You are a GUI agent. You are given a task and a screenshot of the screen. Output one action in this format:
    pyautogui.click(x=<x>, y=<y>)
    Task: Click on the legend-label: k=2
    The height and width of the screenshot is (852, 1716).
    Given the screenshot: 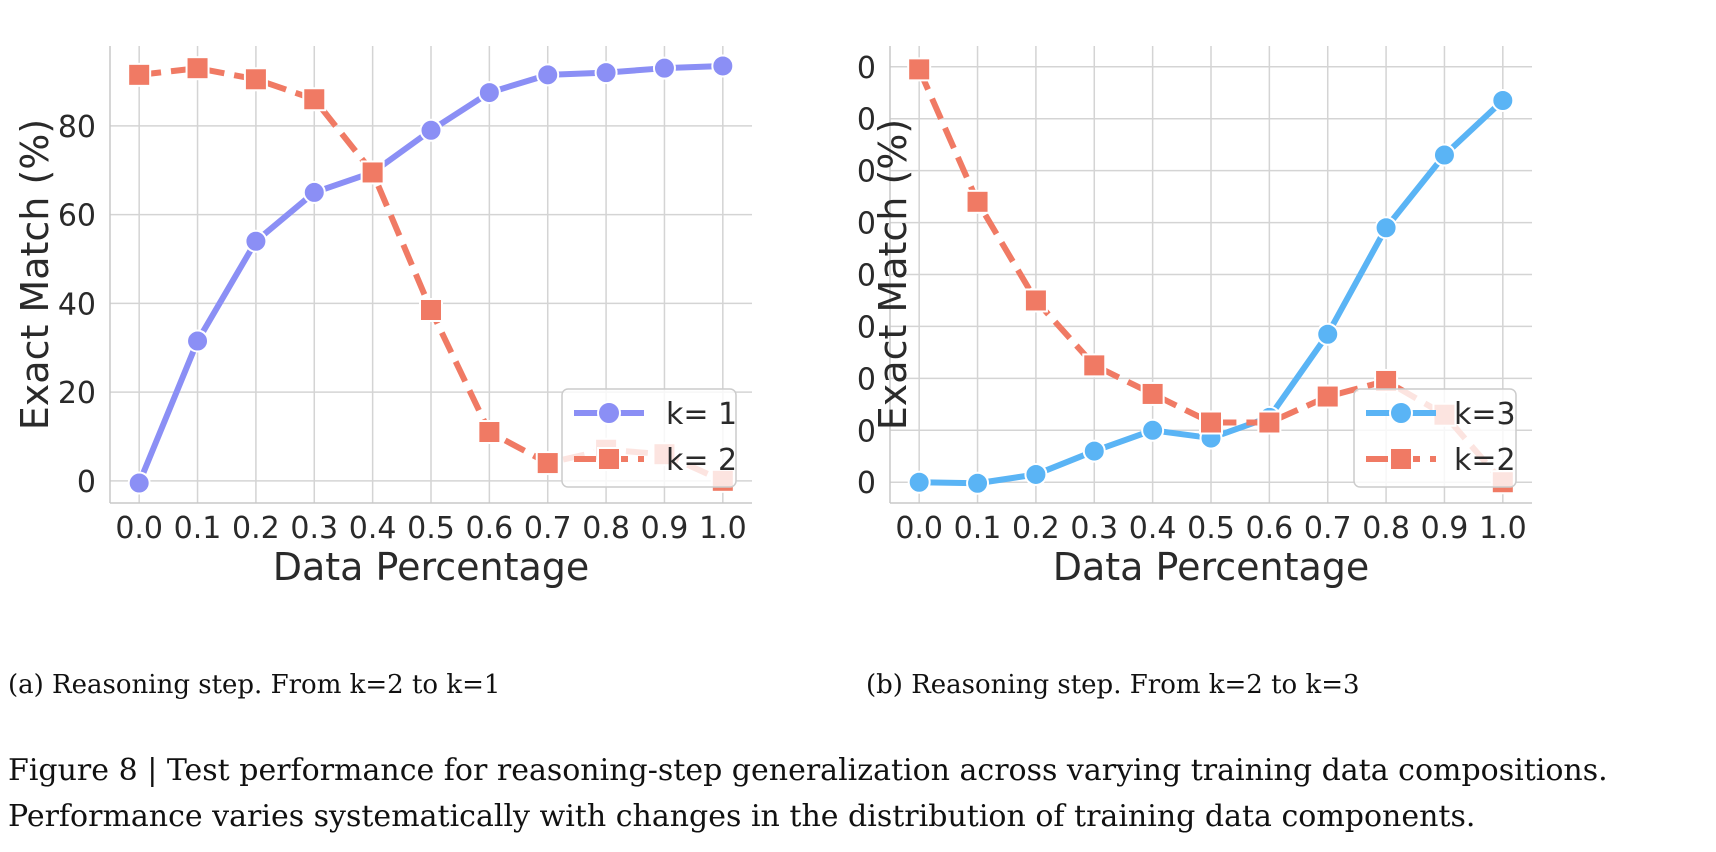 What is the action you would take?
    pyautogui.click(x=1485, y=460)
    